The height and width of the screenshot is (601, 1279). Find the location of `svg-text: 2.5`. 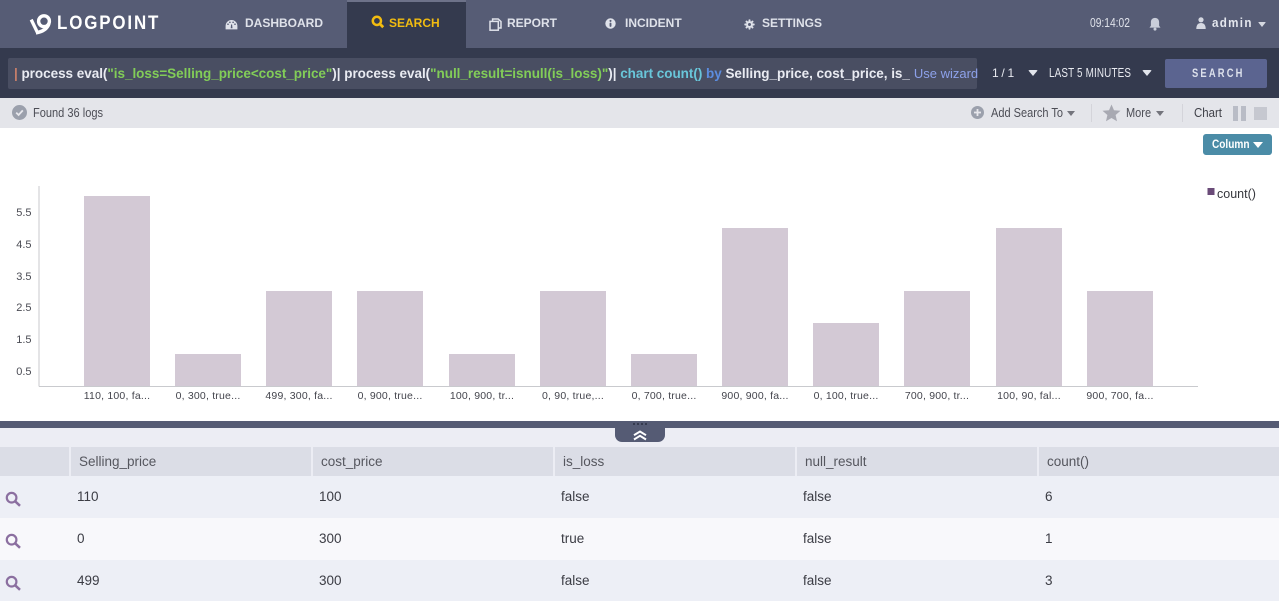

svg-text: 2.5 is located at coordinates (23, 308).